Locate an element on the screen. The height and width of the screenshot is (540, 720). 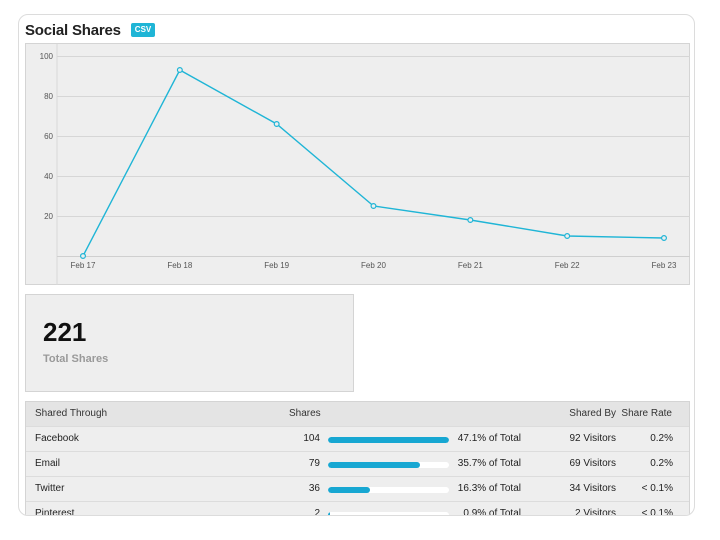
row-share-percent: 35.7% of Total is located at coordinates (489, 463).